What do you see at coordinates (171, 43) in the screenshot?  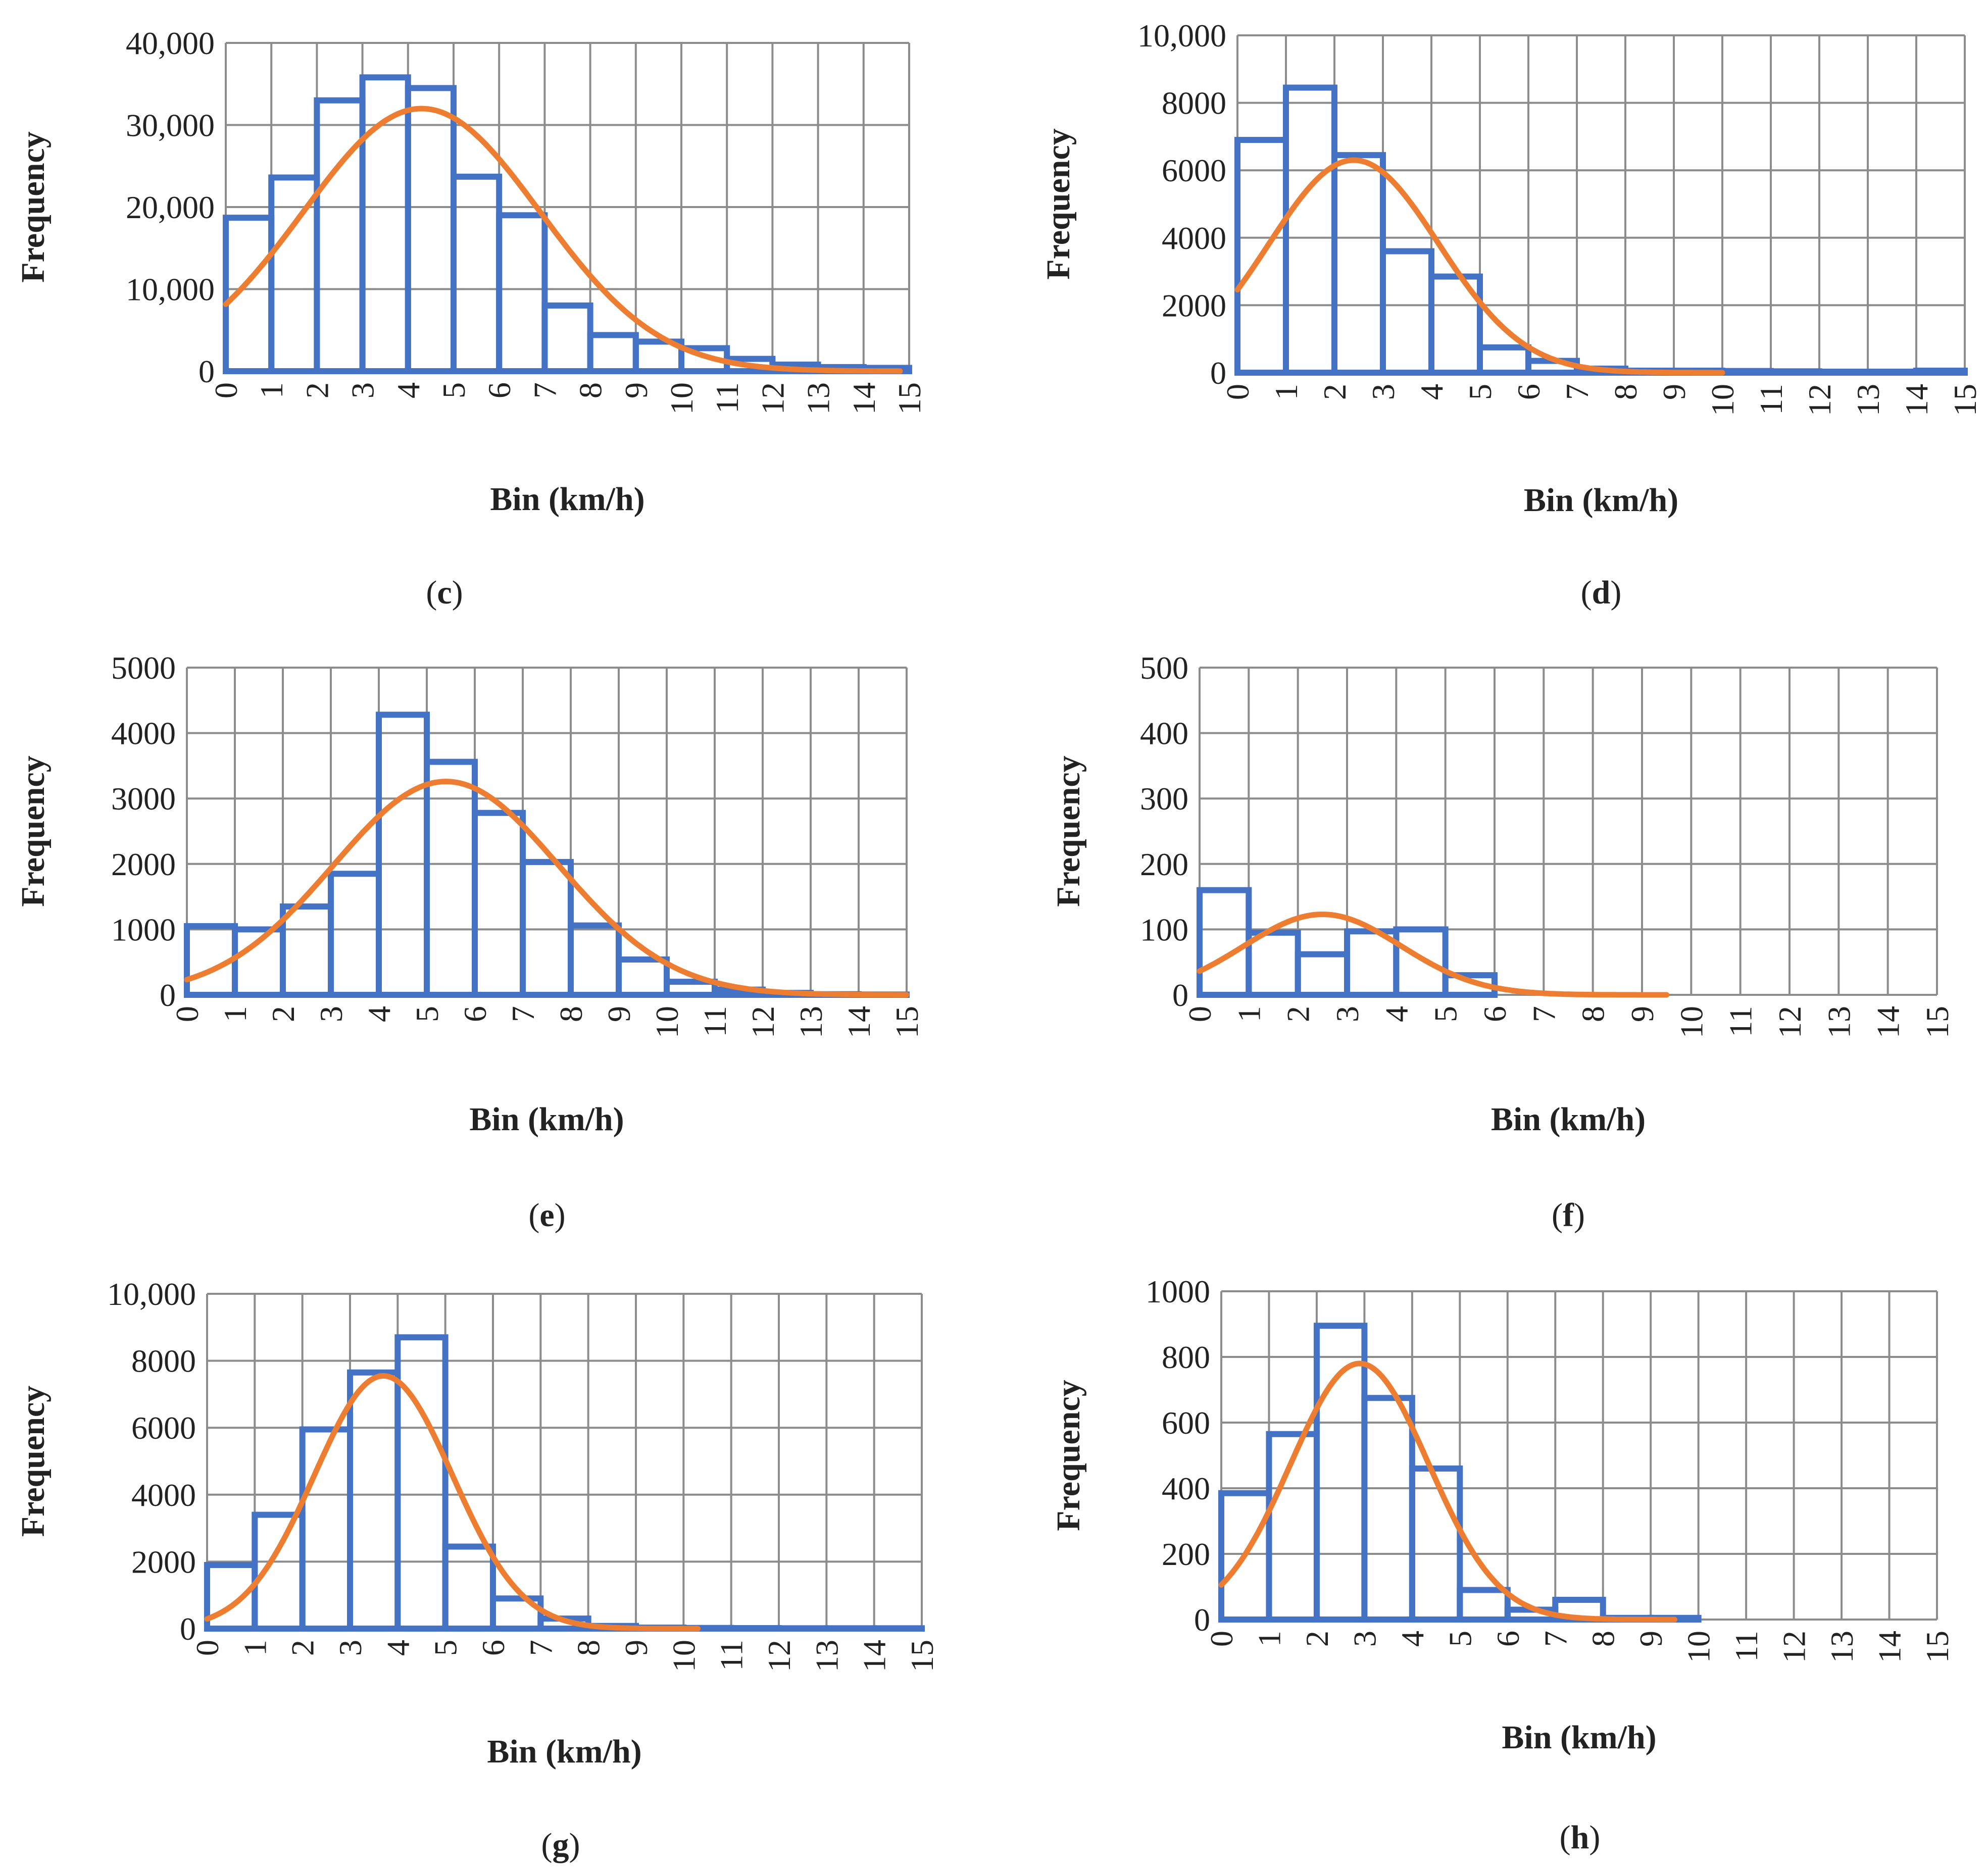 I see `y-tick-label: 40,000` at bounding box center [171, 43].